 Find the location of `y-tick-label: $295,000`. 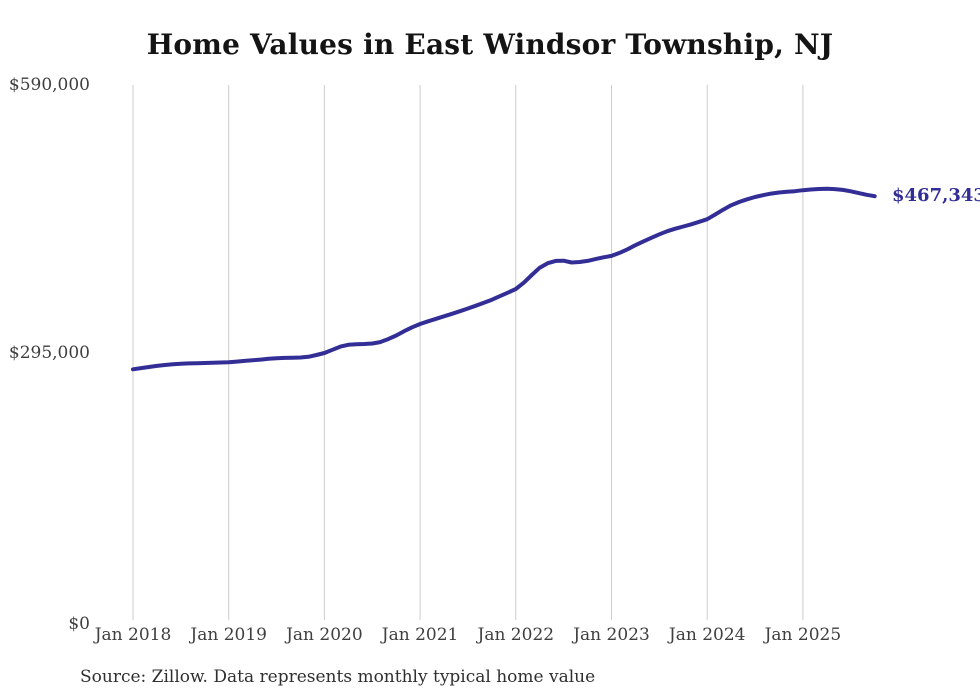

y-tick-label: $295,000 is located at coordinates (49, 352).